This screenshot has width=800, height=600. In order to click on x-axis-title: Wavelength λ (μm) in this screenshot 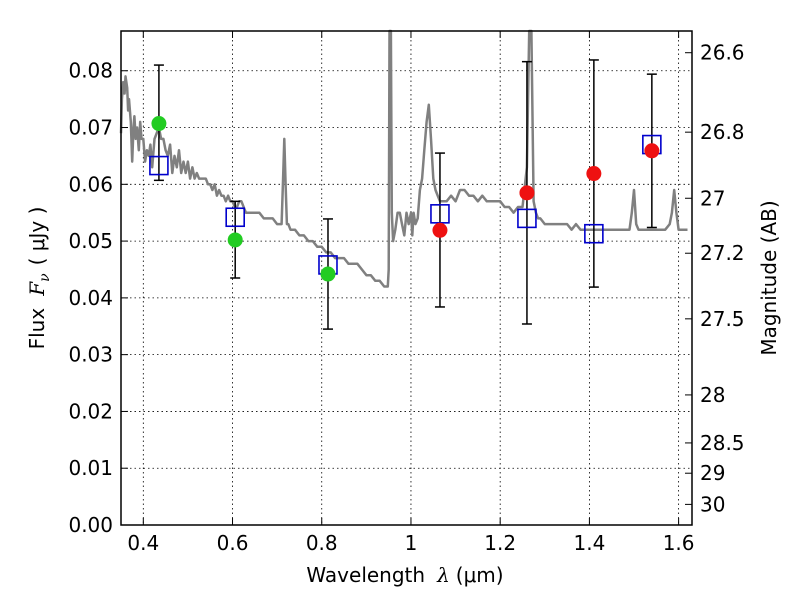, I will do `click(404, 575)`.